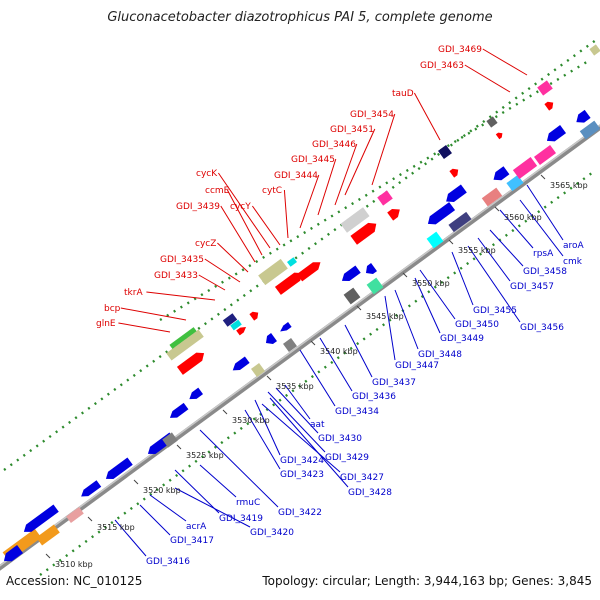  What do you see at coordinates (462, 339) in the screenshot?
I see `gene-label-reverse: GDI_3449` at bounding box center [462, 339].